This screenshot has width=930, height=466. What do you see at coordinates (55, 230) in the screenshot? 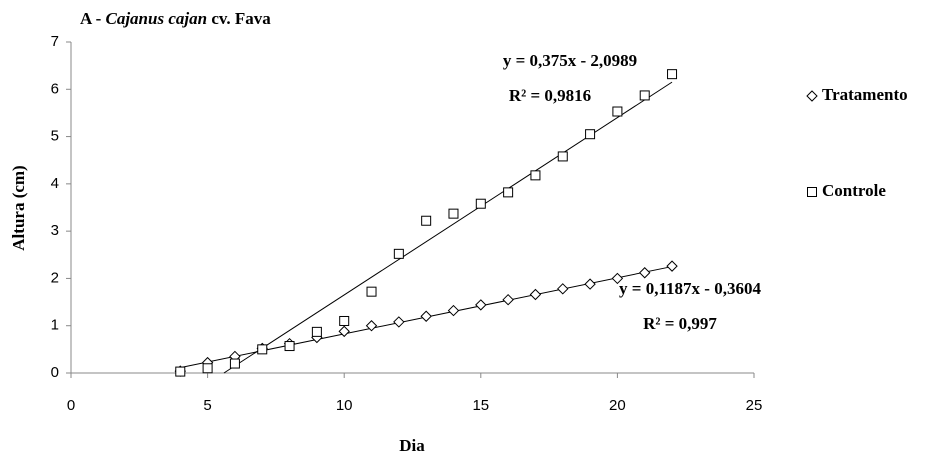
I see `y-tick-label: 3` at bounding box center [55, 230].